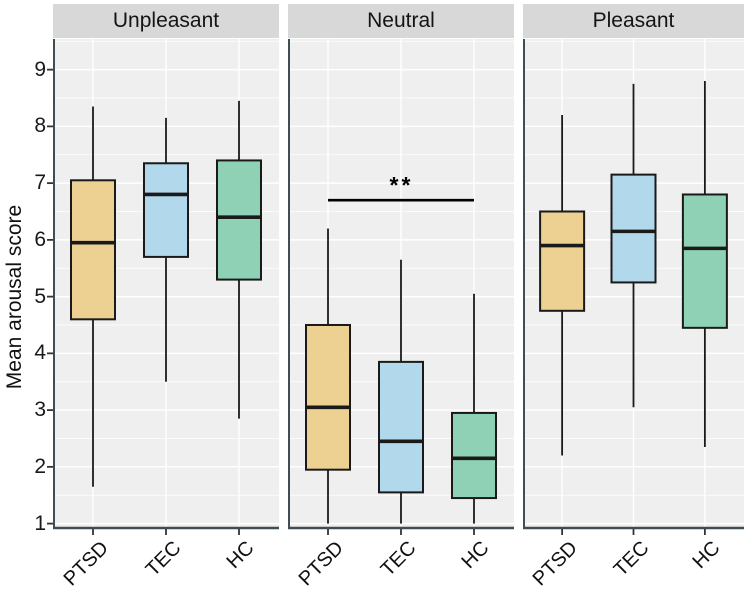 The height and width of the screenshot is (590, 750). What do you see at coordinates (40, 409) in the screenshot?
I see `y-tick-label-3: 3` at bounding box center [40, 409].